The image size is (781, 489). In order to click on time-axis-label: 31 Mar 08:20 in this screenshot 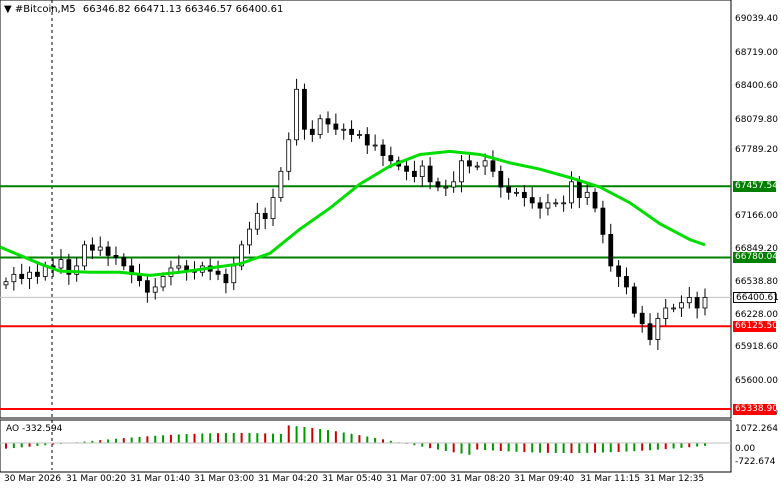, I will do `click(480, 479)`.